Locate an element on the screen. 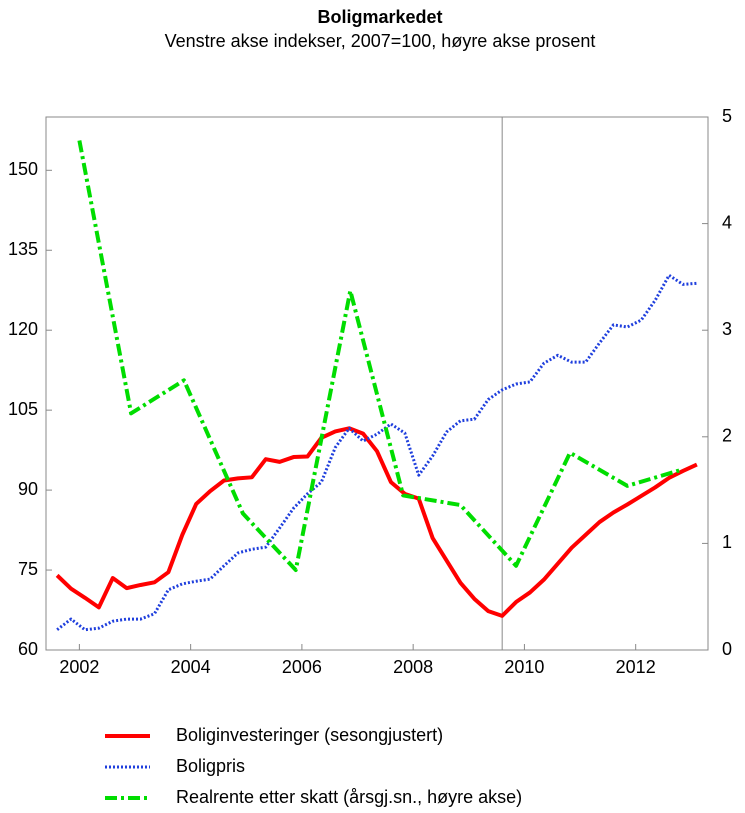 This screenshot has width=745, height=813. x-tick-label: 2008 is located at coordinates (413, 667).